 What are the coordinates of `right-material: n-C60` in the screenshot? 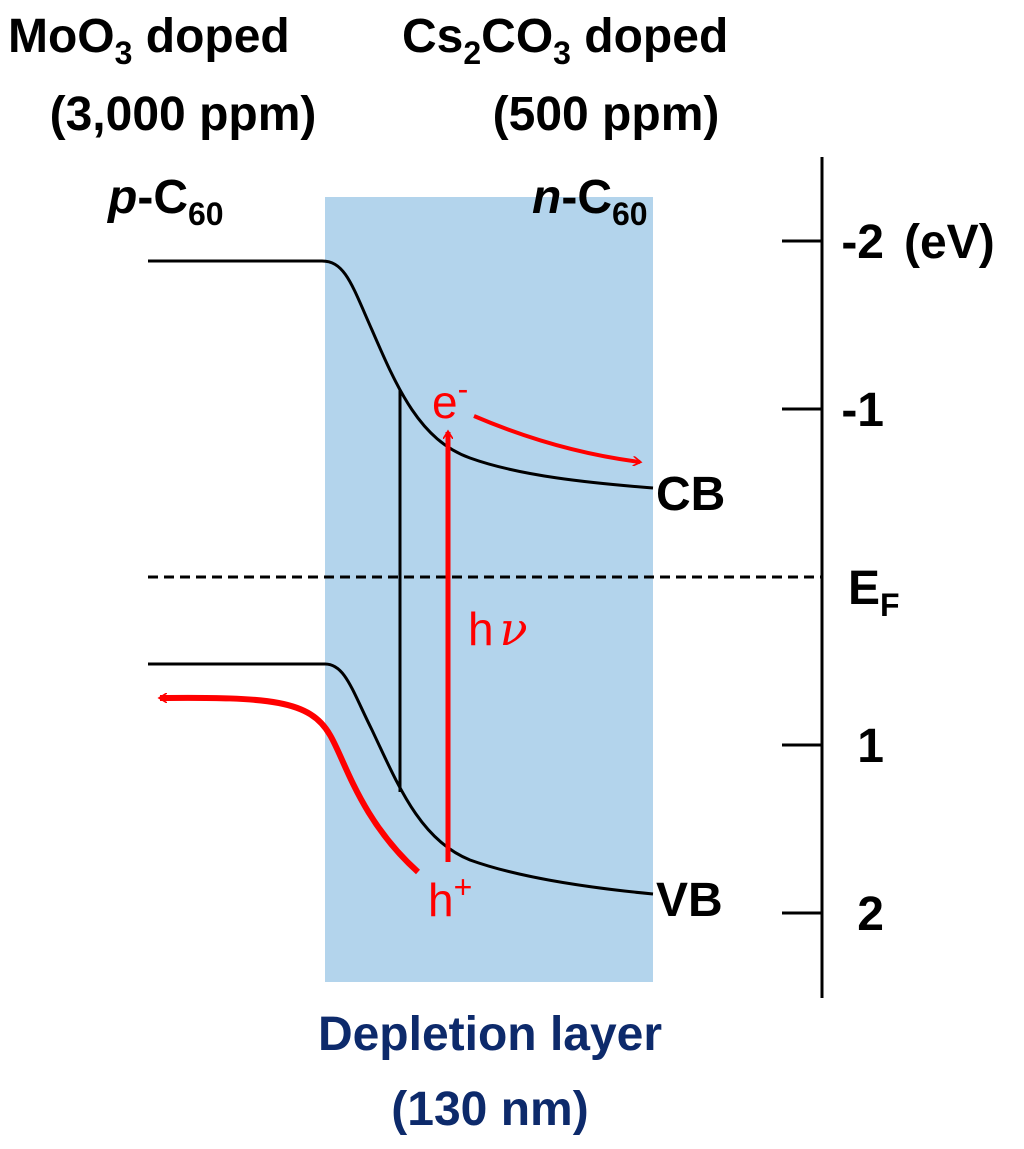 It's located at (590, 201).